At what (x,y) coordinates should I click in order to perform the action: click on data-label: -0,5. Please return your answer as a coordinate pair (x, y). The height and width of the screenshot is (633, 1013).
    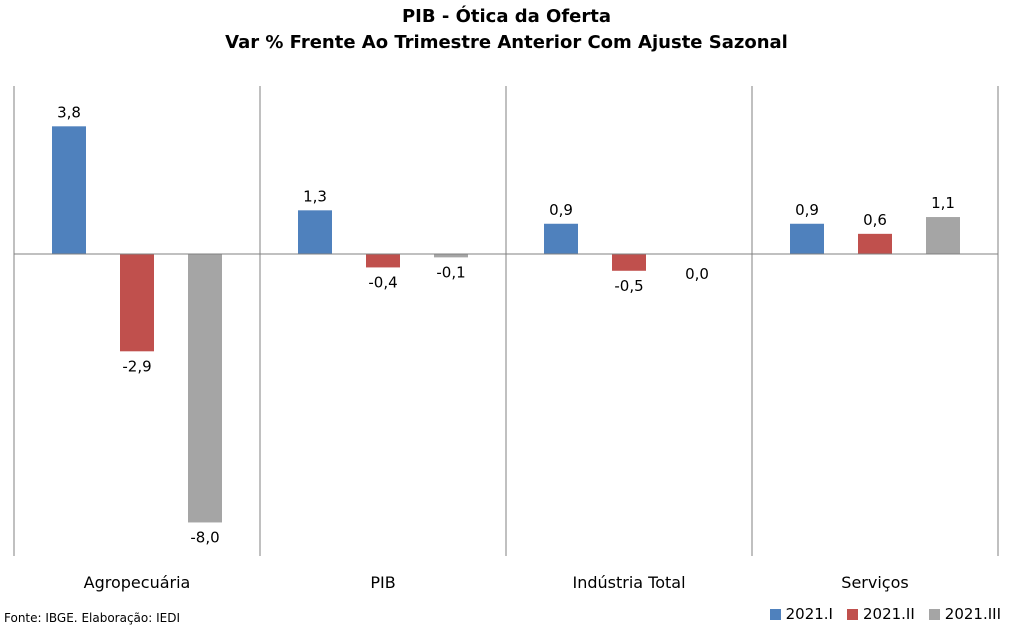
    Looking at the image, I should click on (628, 286).